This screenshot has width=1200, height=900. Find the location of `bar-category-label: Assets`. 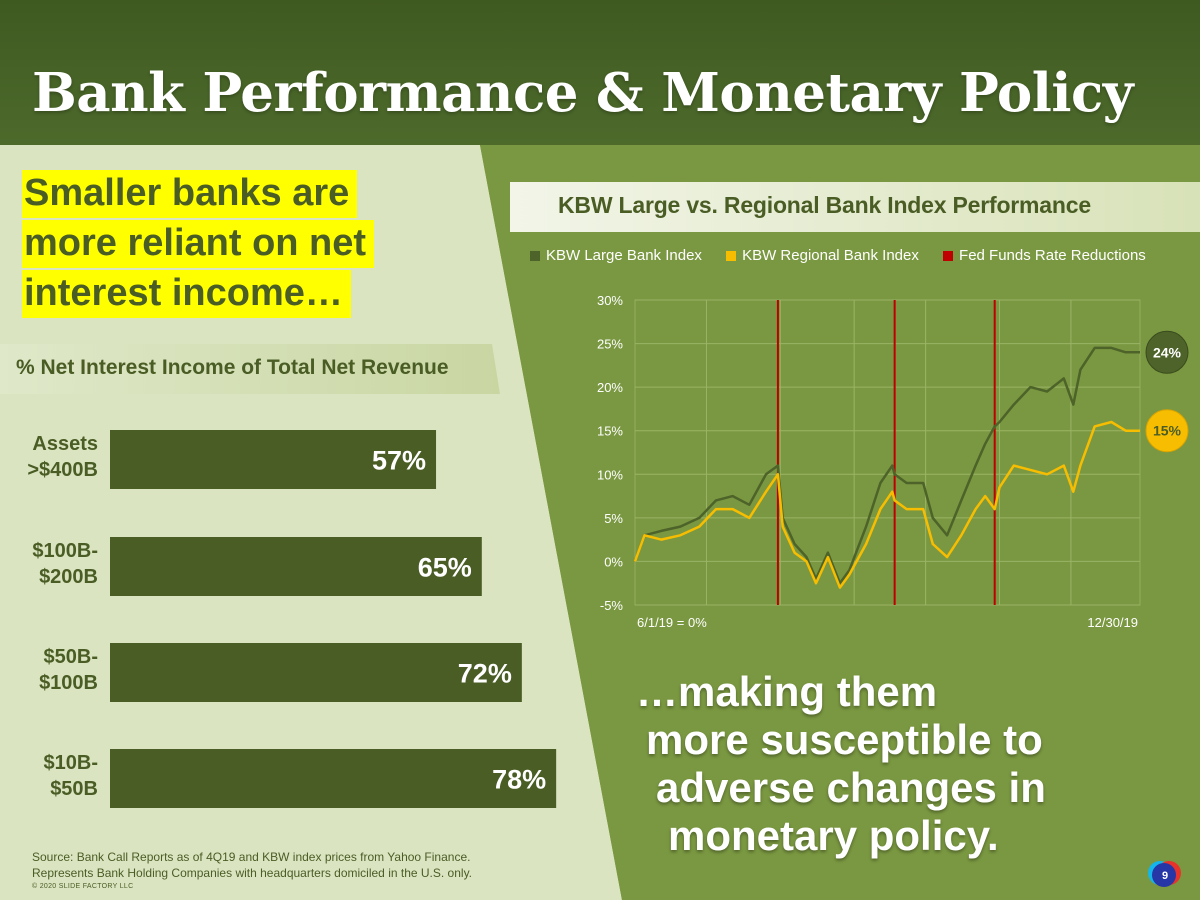

bar-category-label: Assets is located at coordinates (65, 444).